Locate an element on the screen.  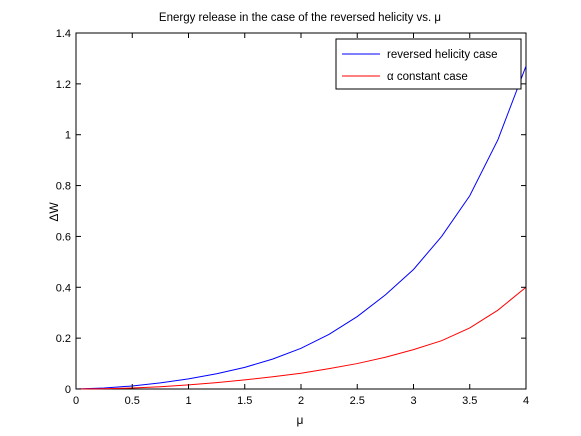
legend-box is located at coordinates (428, 64).